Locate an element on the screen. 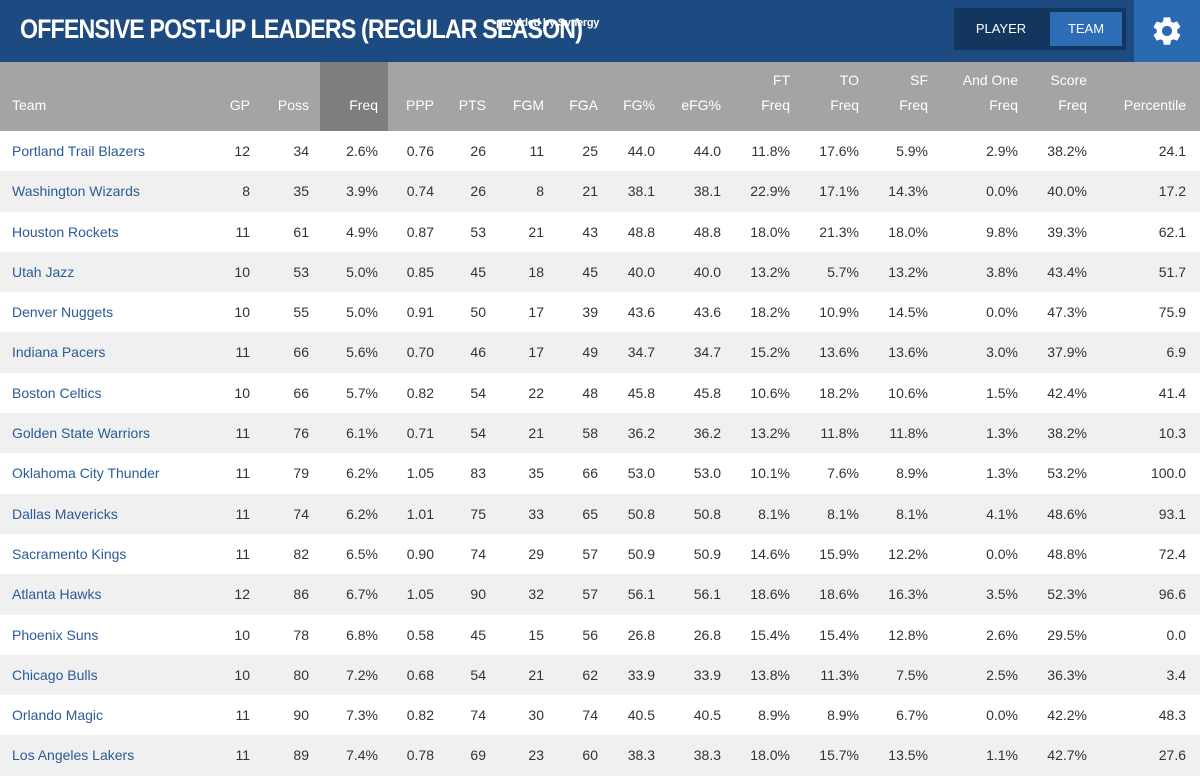 This screenshot has width=1200, height=776. cell-efg: 45.8 is located at coordinates (707, 392).